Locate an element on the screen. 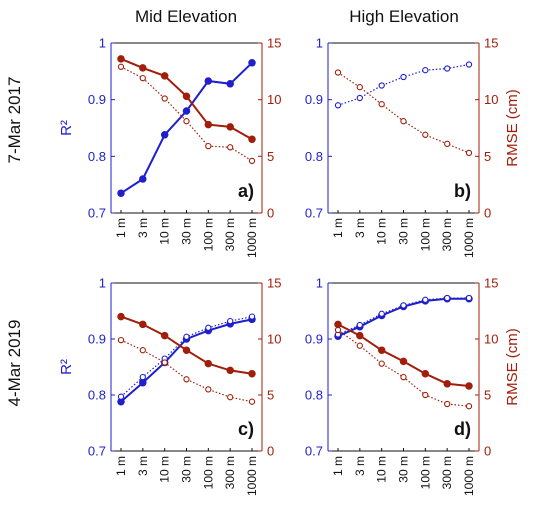 Image resolution: width=550 pixels, height=520 pixels. x-tick-label: 3 m is located at coordinates (360, 466).